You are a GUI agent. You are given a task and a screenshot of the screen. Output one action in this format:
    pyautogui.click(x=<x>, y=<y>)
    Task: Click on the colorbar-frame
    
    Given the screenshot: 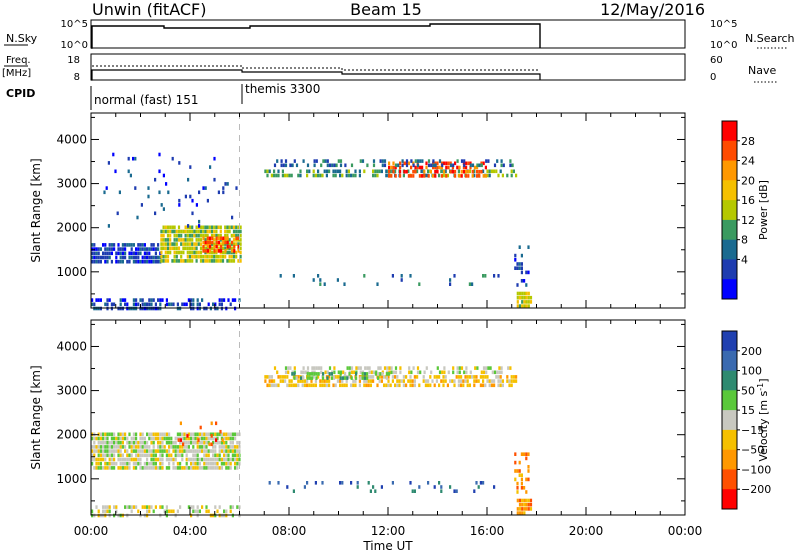 What is the action you would take?
    pyautogui.click(x=729, y=420)
    